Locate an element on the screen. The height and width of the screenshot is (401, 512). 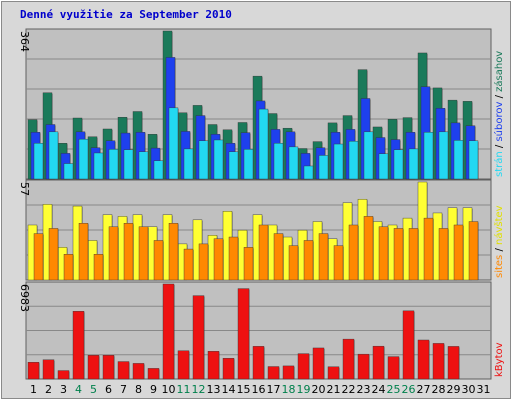
x-tick-label-day-17: 17 is located at coordinates (274, 389).